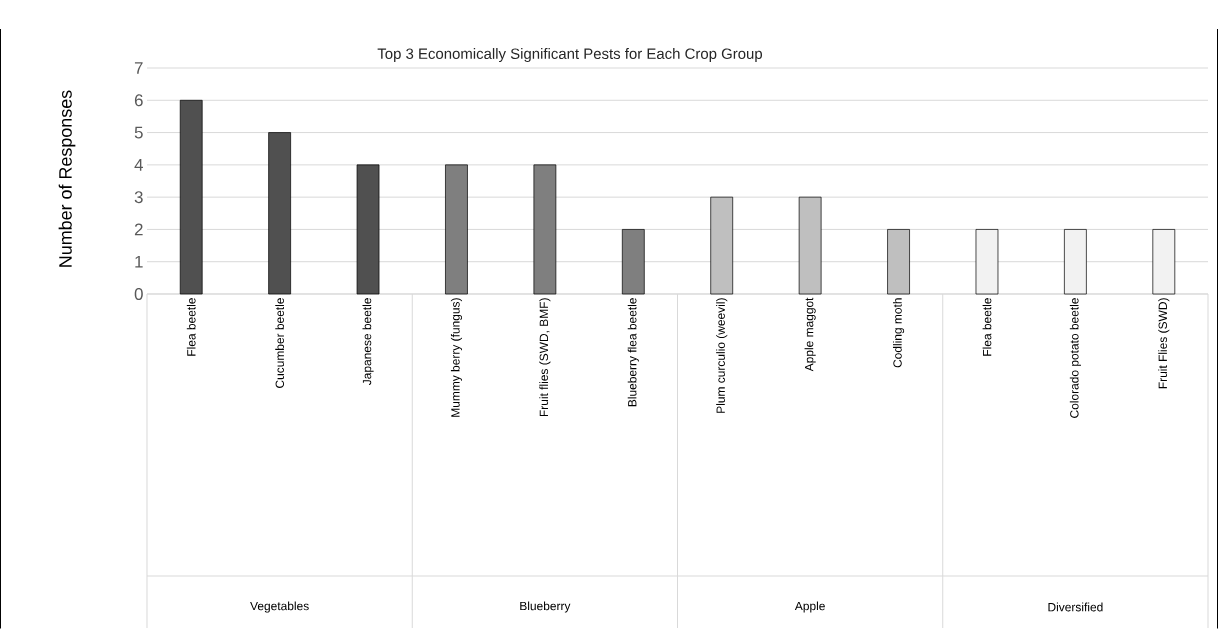 The width and height of the screenshot is (1218, 629). Describe the element at coordinates (545, 607) in the screenshot. I see `text: Blueberry` at that location.